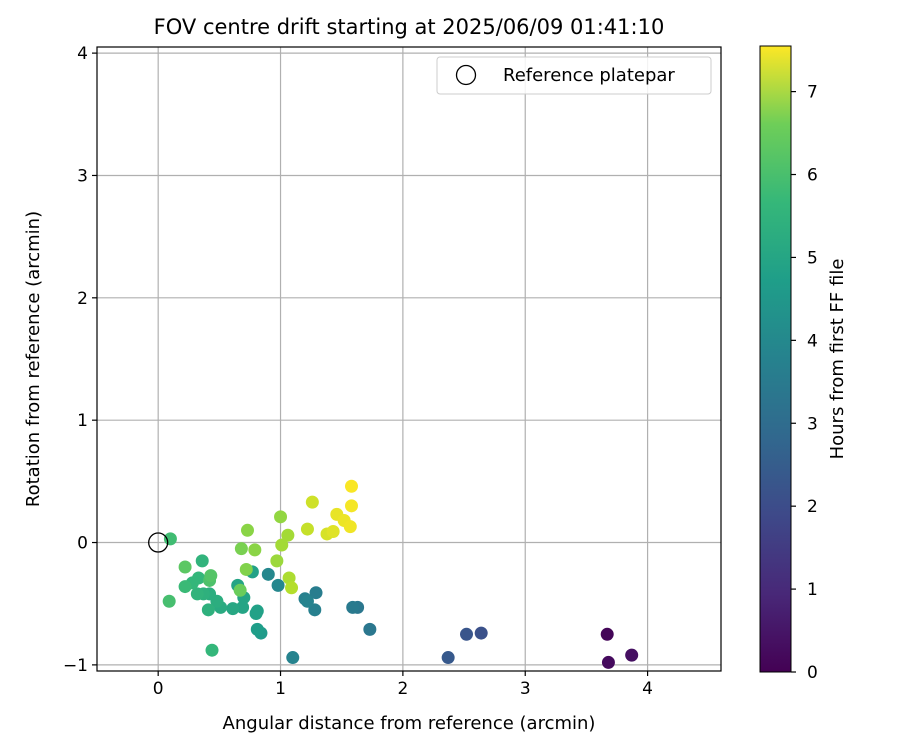 This screenshot has height=750, width=900. I want to click on legend: Reference platepar, so click(574, 75).